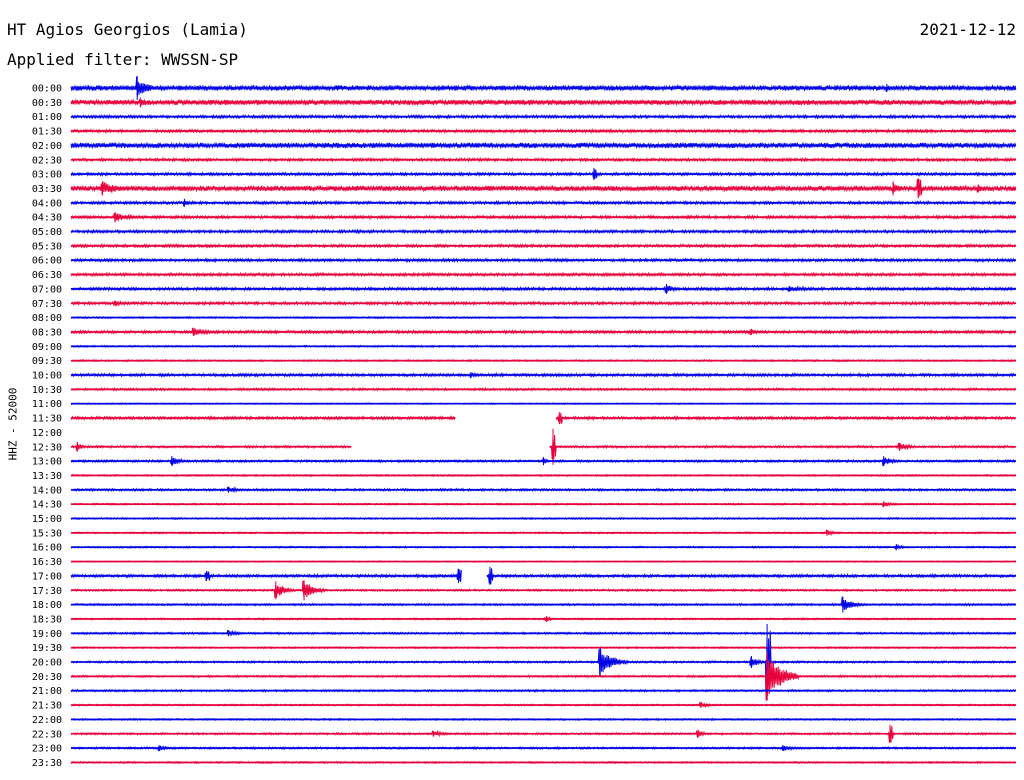  What do you see at coordinates (47, 691) in the screenshot?
I see `time-tick-label: 21:00` at bounding box center [47, 691].